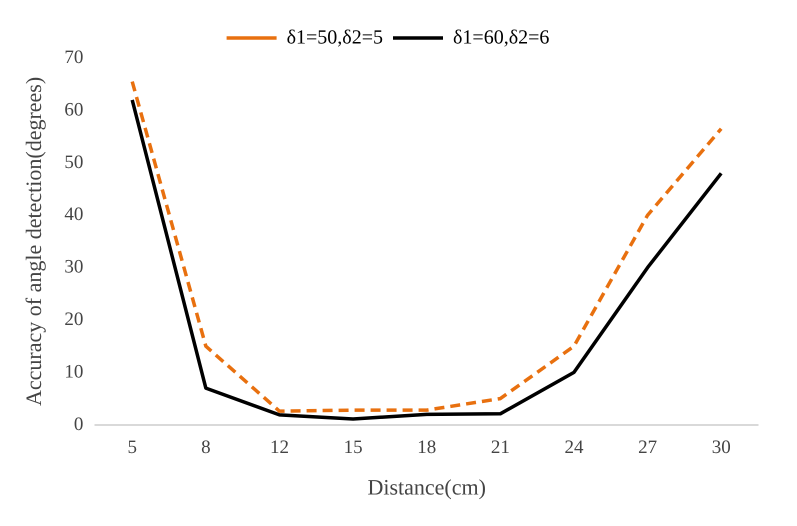 This screenshot has height=526, width=797. I want to click on x-tick-label: 27, so click(648, 447).